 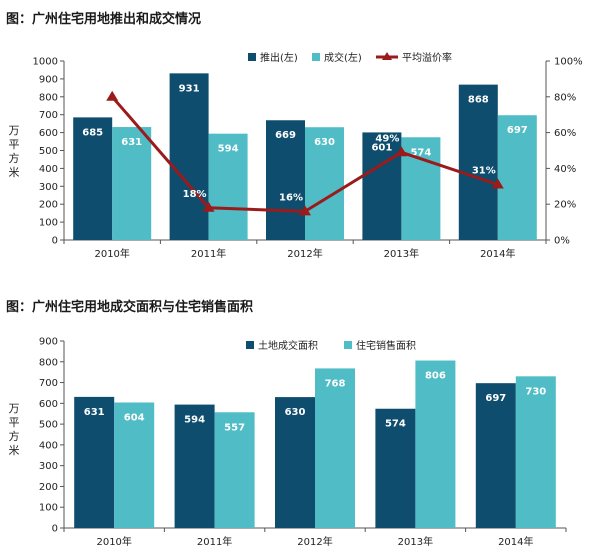 What do you see at coordinates (14, 172) in the screenshot?
I see `chart-1-y-axis-title-char: 米` at bounding box center [14, 172].